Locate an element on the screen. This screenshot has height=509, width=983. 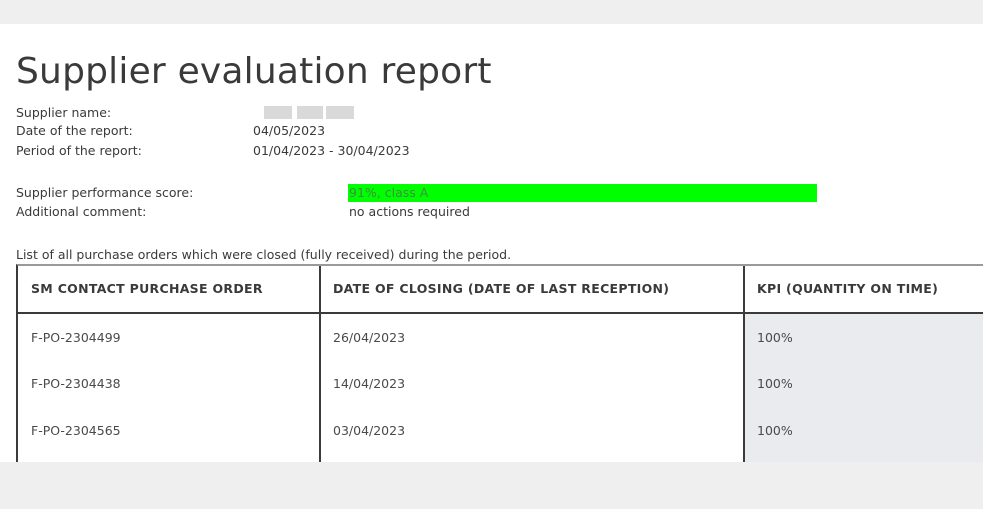
redacted-supplier-name is located at coordinates (309, 112).